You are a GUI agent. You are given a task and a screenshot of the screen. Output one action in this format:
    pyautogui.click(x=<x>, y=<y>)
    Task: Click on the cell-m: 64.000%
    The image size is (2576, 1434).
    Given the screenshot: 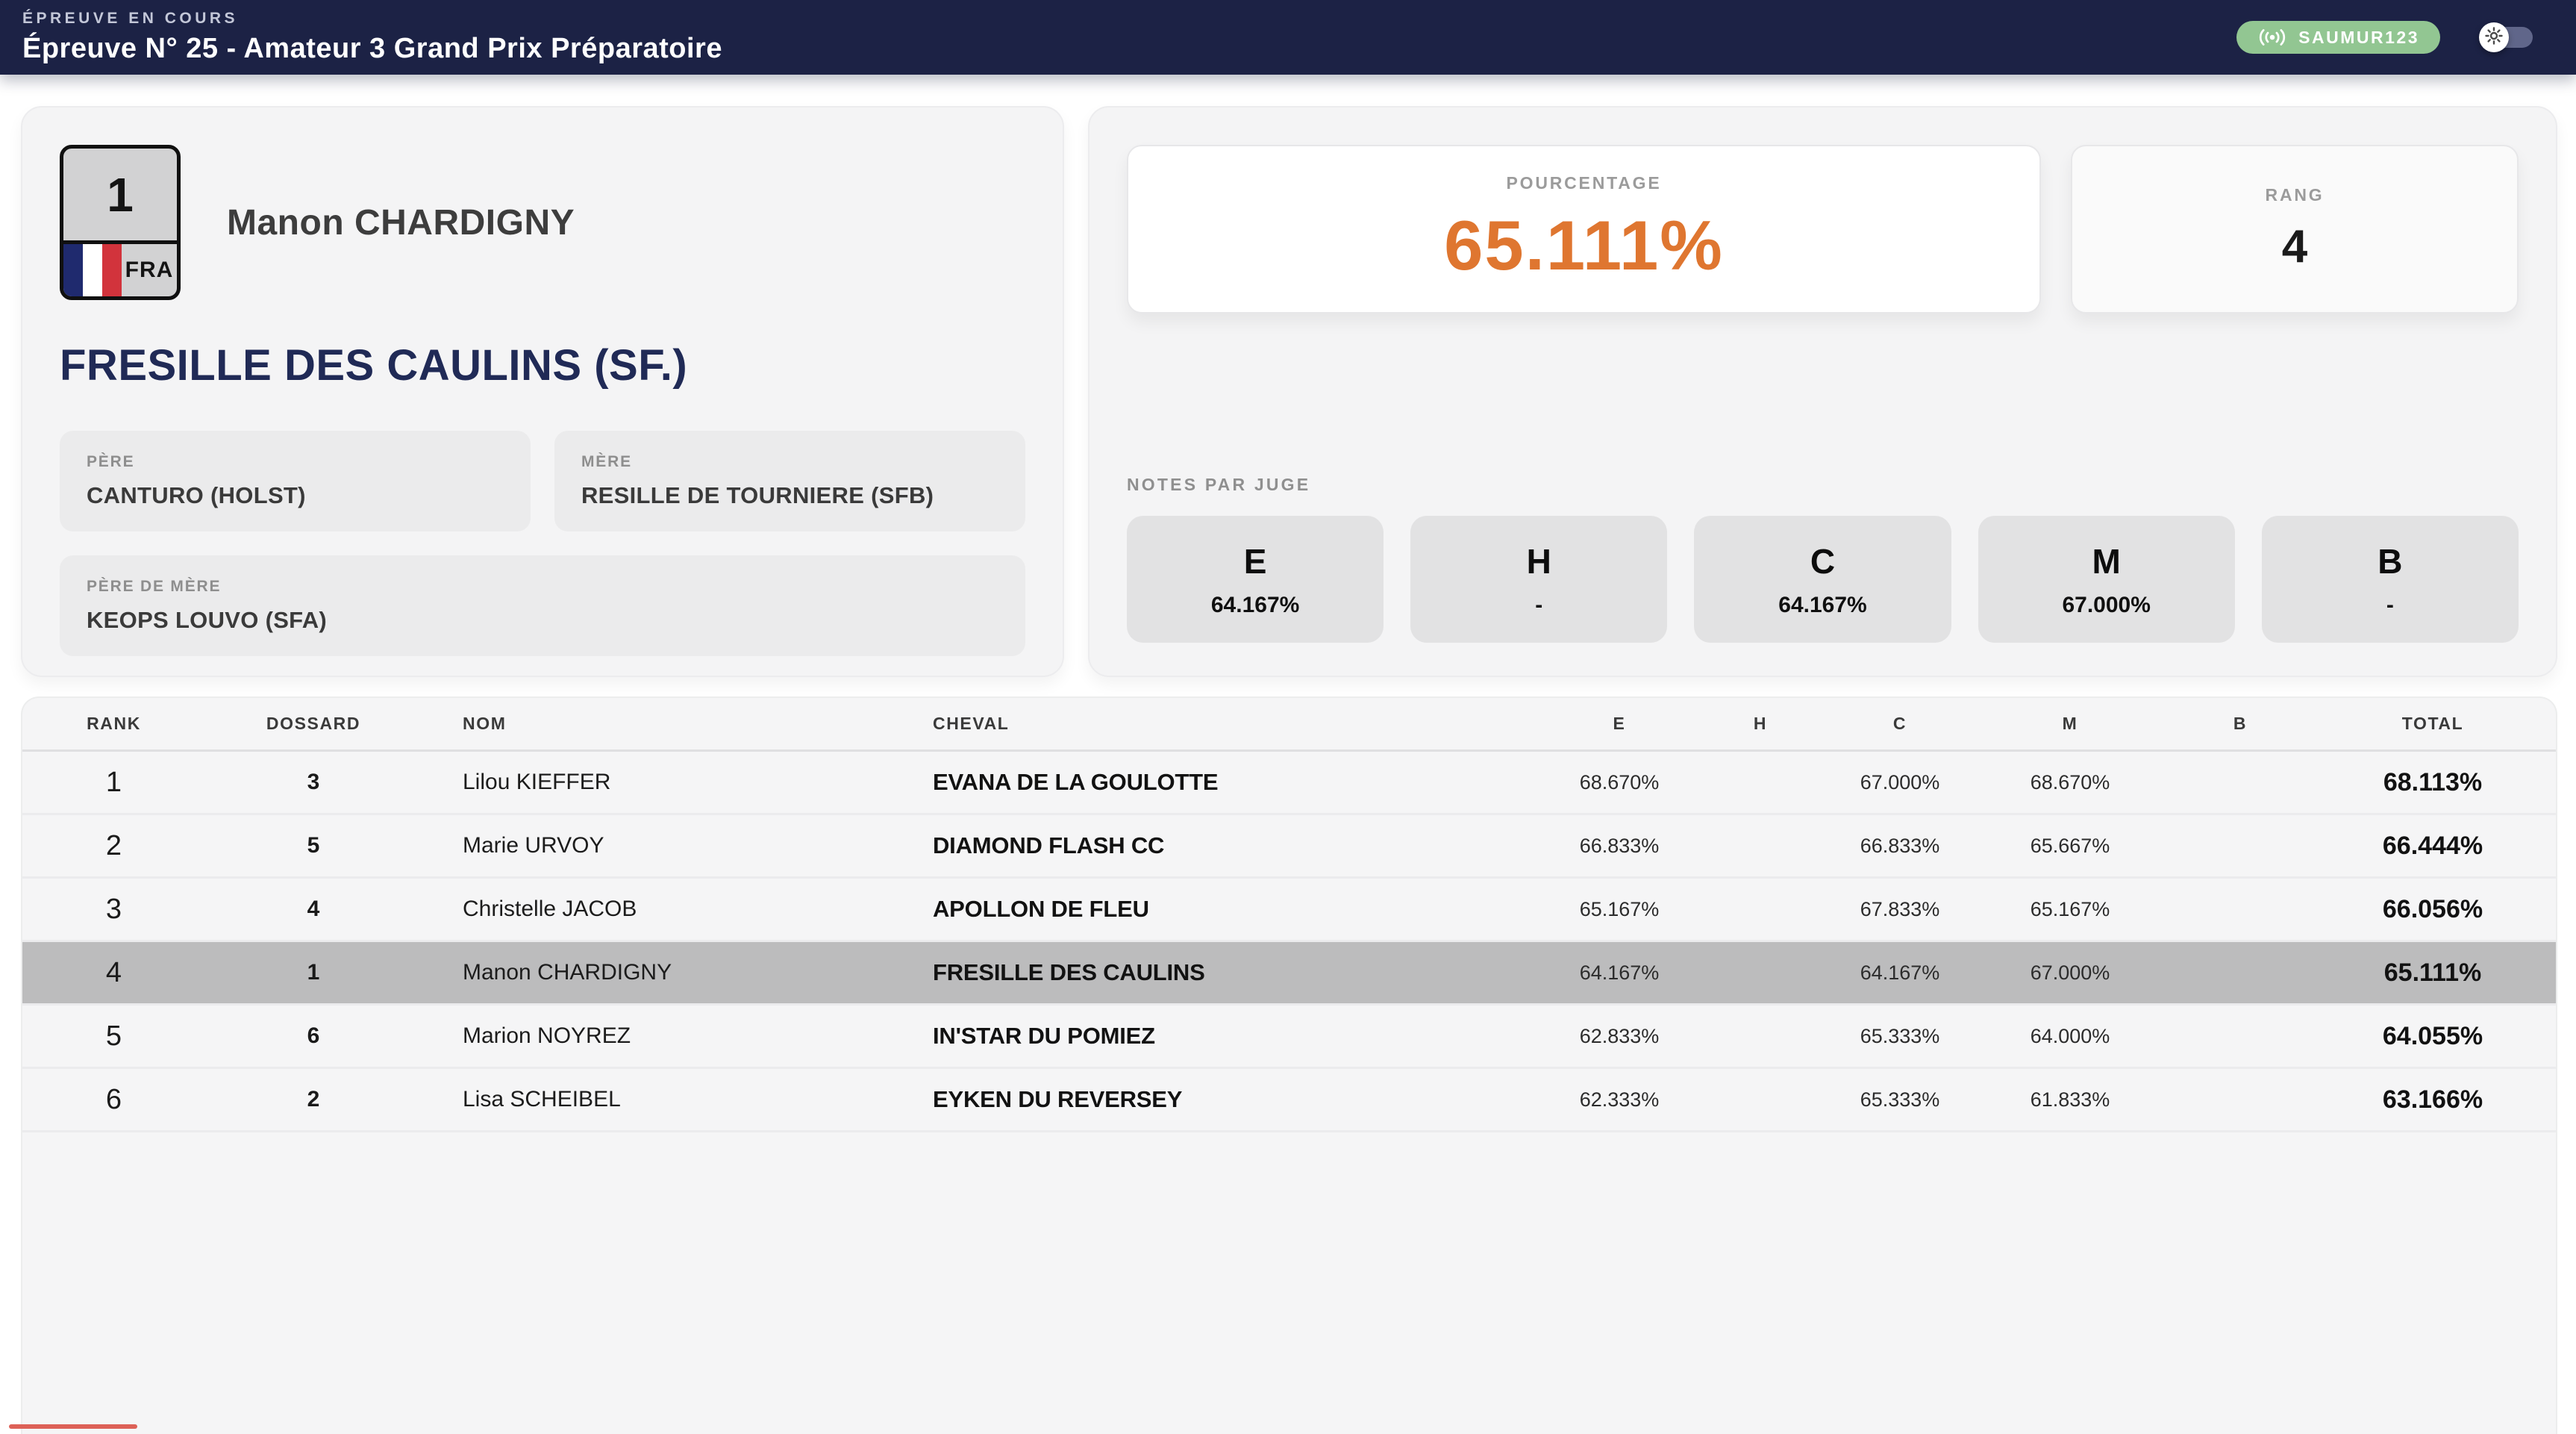 What is the action you would take?
    pyautogui.click(x=2070, y=1035)
    